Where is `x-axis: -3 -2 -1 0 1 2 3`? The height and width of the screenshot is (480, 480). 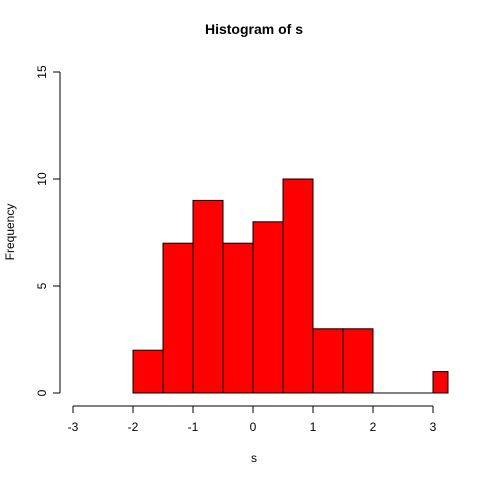 x-axis: -3 -2 -1 0 1 2 3 is located at coordinates (252, 419).